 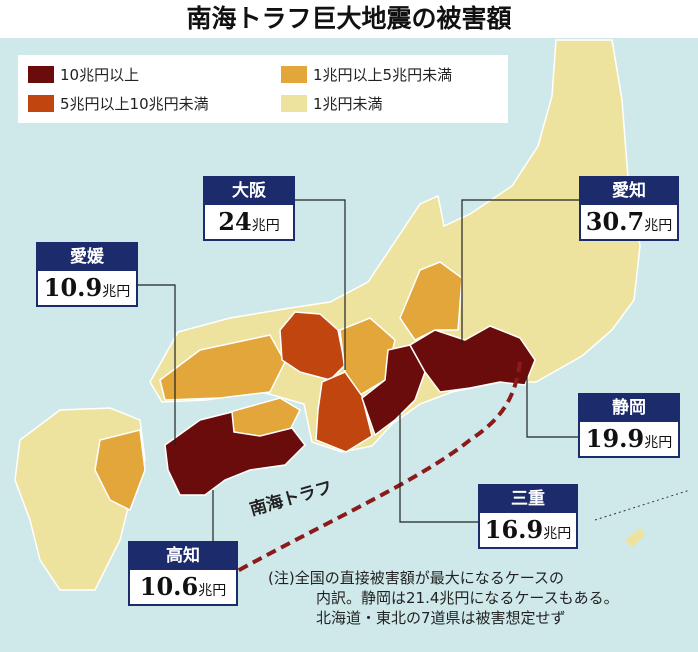 I want to click on legend-item: 1兆円未満, so click(x=332, y=103).